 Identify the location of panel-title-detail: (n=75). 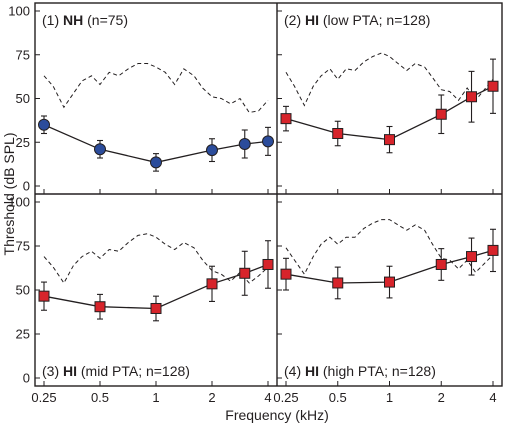
(105, 20).